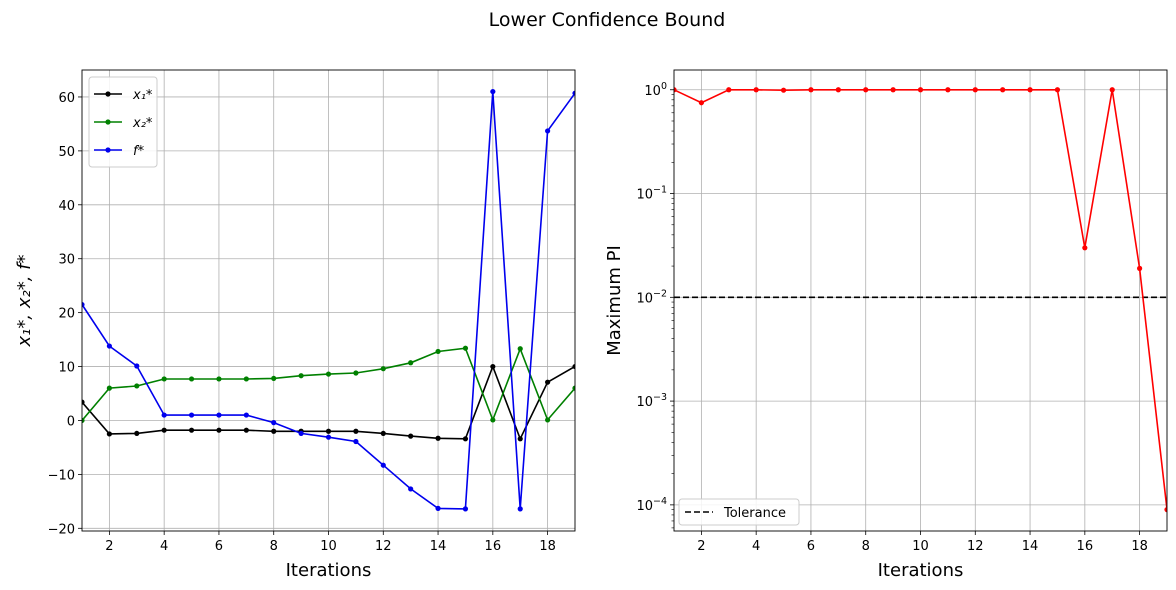 The width and height of the screenshot is (1176, 590). Describe the element at coordinates (66, 206) in the screenshot. I see `y-tick-label: 40` at that location.